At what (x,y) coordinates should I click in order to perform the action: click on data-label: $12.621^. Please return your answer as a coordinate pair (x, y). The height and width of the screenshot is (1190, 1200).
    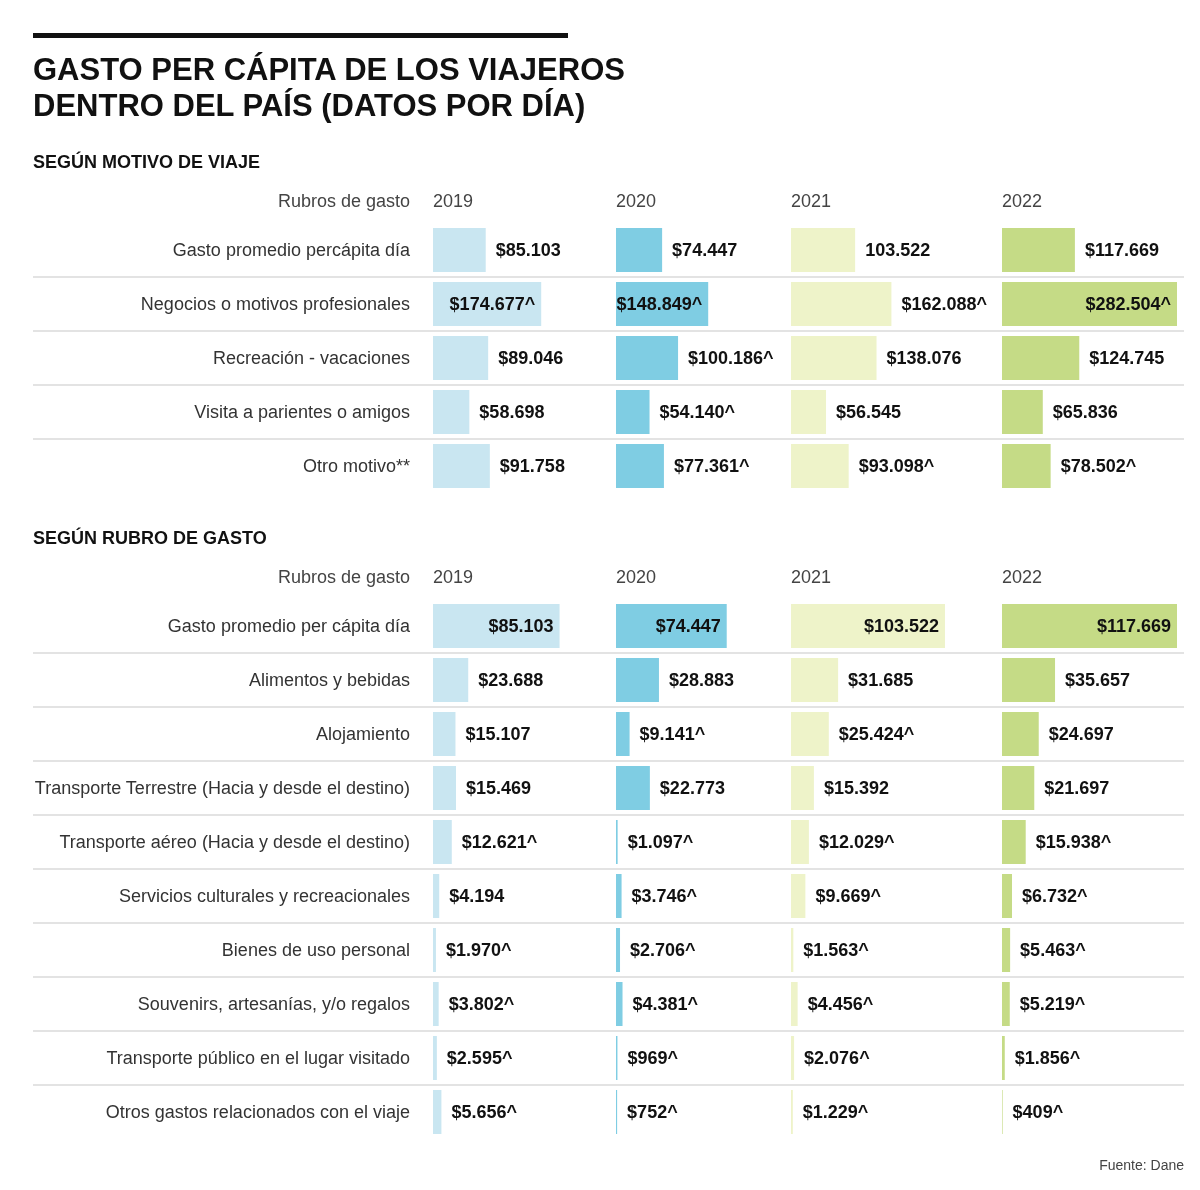
    Looking at the image, I should click on (499, 842).